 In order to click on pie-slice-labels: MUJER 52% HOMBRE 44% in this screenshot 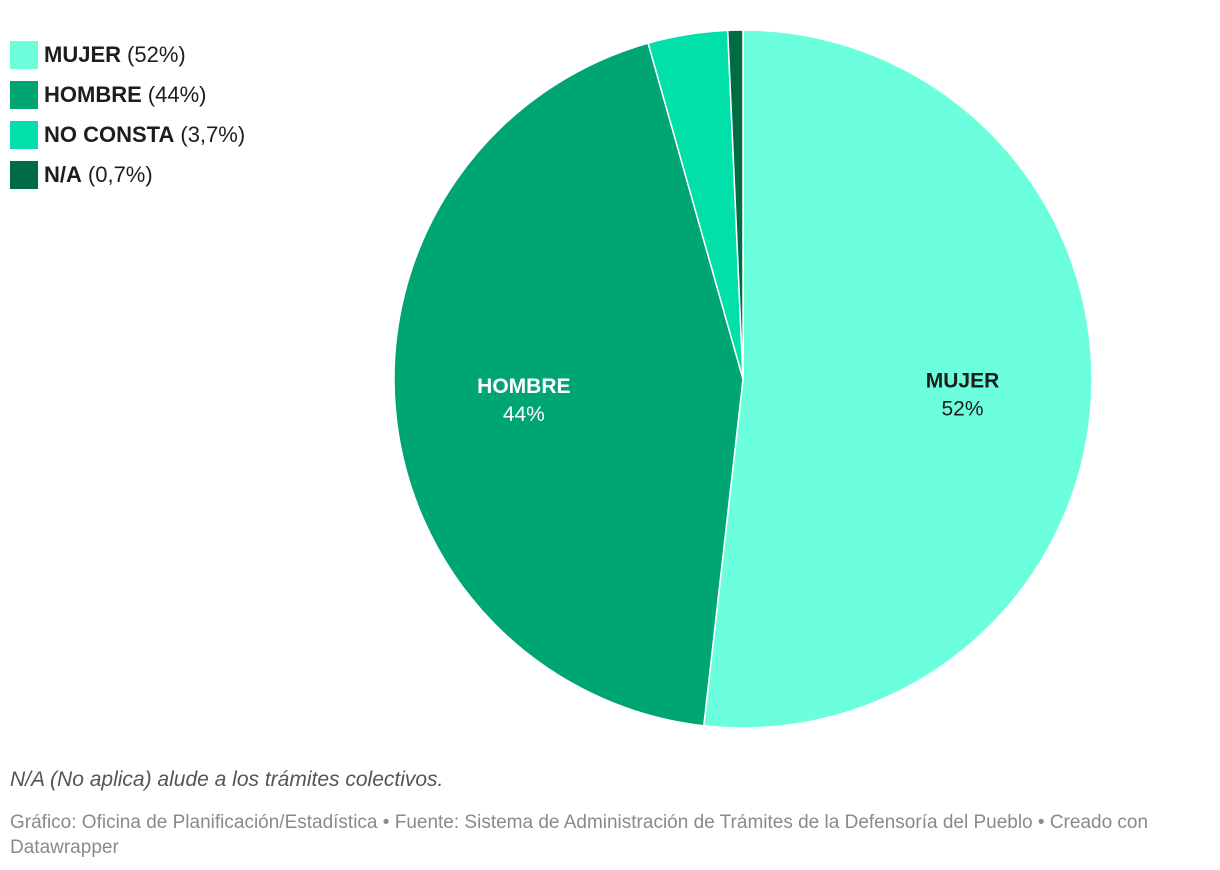, I will do `click(738, 397)`.